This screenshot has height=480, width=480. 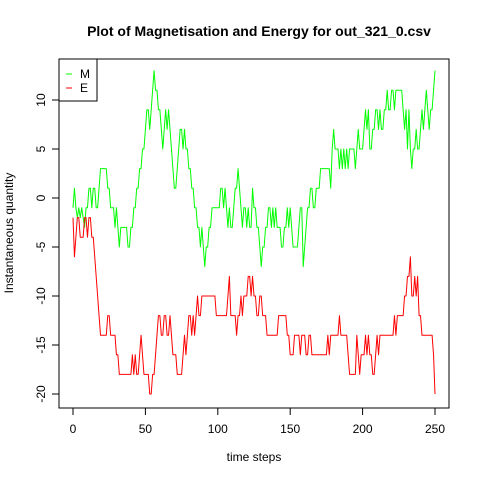 I want to click on legend: ME, so click(x=78, y=80).